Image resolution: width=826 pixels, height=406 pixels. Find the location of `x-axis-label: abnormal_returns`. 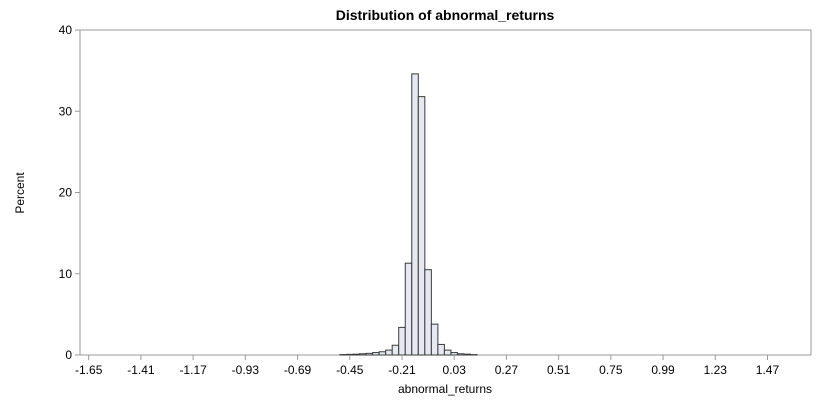

x-axis-label: abnormal_returns is located at coordinates (445, 389).